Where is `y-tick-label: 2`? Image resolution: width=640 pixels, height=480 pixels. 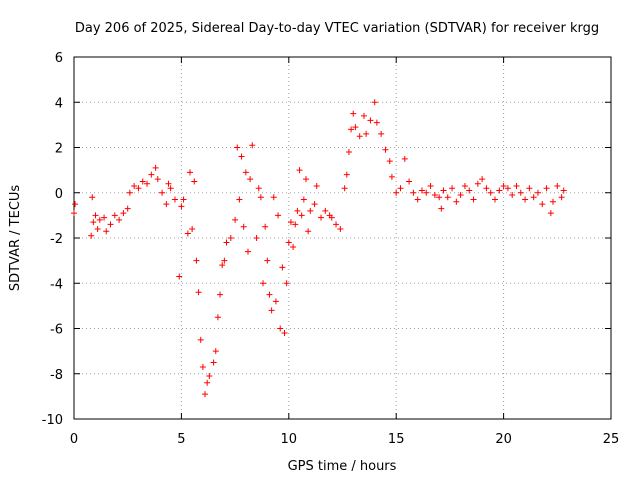 y-tick-label: 2 is located at coordinates (59, 149).